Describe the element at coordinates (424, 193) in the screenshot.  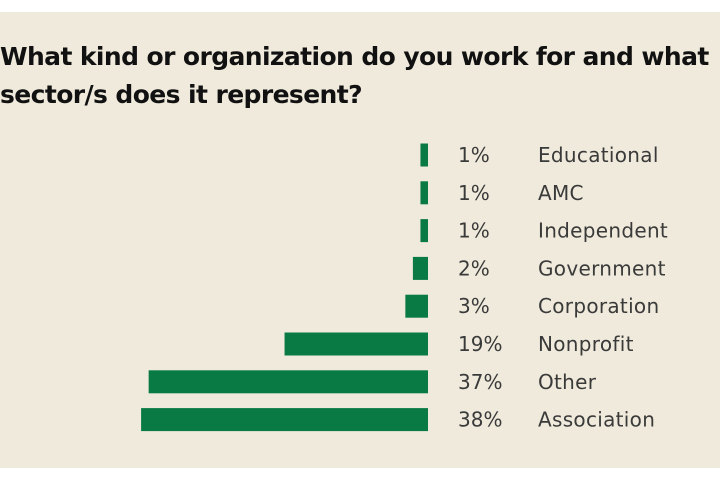
I see `bar-amc` at that location.